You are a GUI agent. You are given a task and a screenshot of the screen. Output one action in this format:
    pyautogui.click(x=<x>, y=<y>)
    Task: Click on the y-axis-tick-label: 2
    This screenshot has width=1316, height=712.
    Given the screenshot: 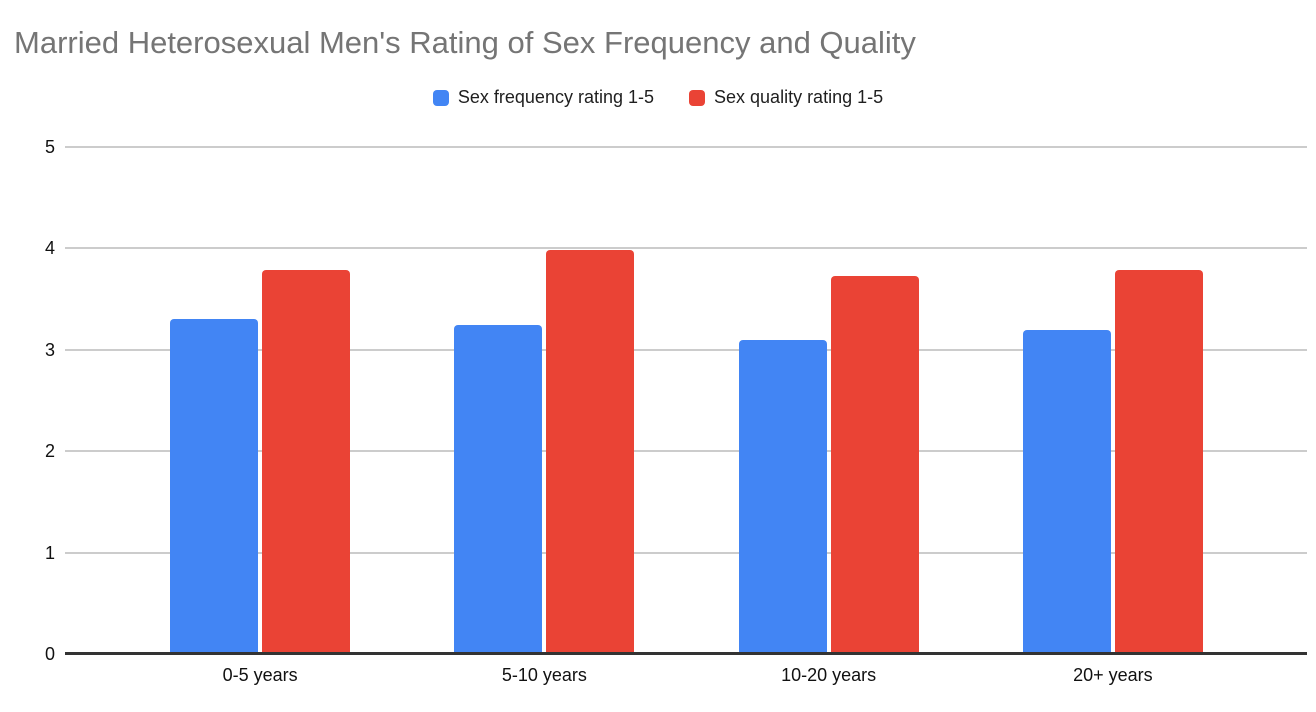 What is the action you would take?
    pyautogui.click(x=49, y=451)
    